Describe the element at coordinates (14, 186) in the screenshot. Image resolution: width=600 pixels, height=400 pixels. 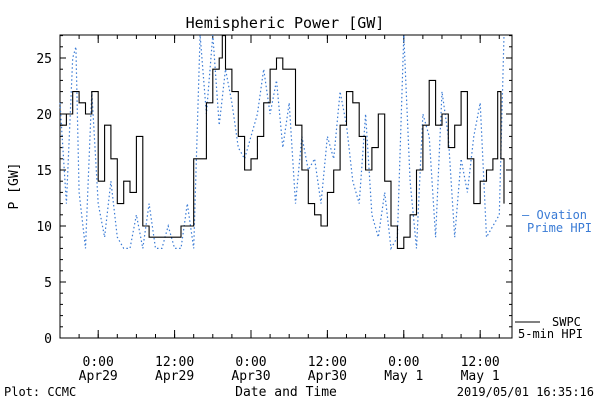
I see `y-axis-label: P [GW]` at that location.